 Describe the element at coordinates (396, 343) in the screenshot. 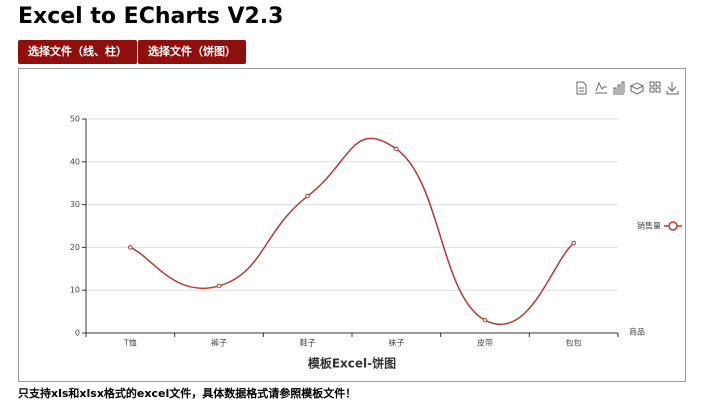

I see `x-tick-label: 袜子` at that location.